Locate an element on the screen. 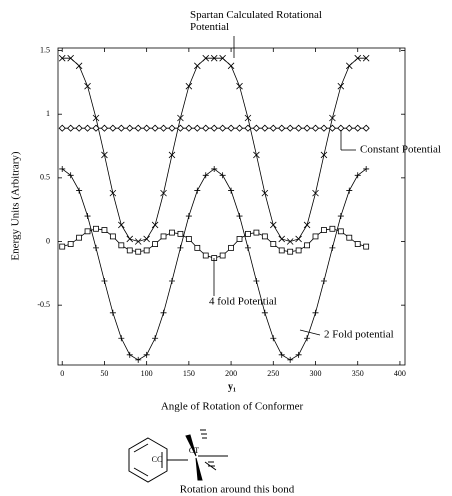  y-tick-label: 1 is located at coordinates (48, 113).